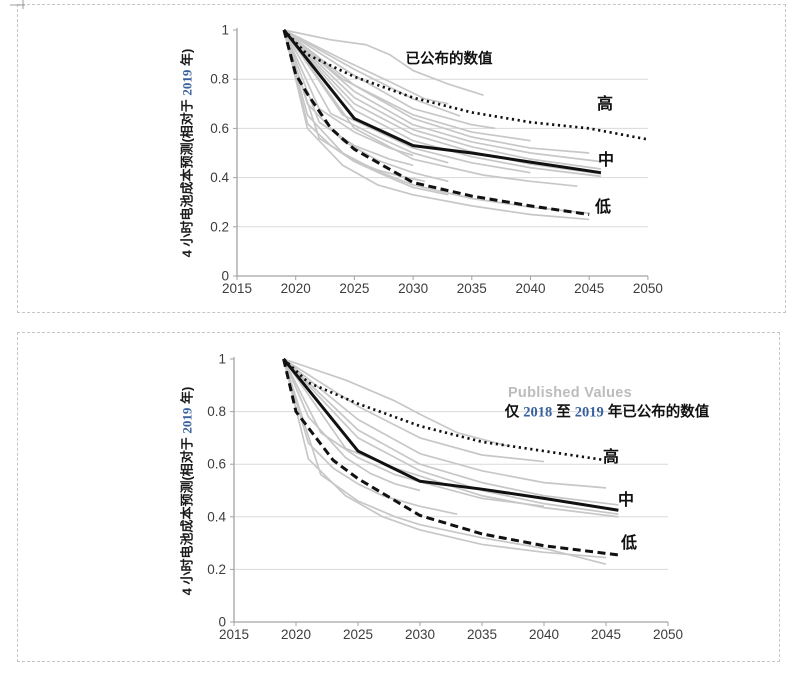 The image size is (800, 673). I want to click on annotation-part: 年已公布的数值, so click(656, 412).